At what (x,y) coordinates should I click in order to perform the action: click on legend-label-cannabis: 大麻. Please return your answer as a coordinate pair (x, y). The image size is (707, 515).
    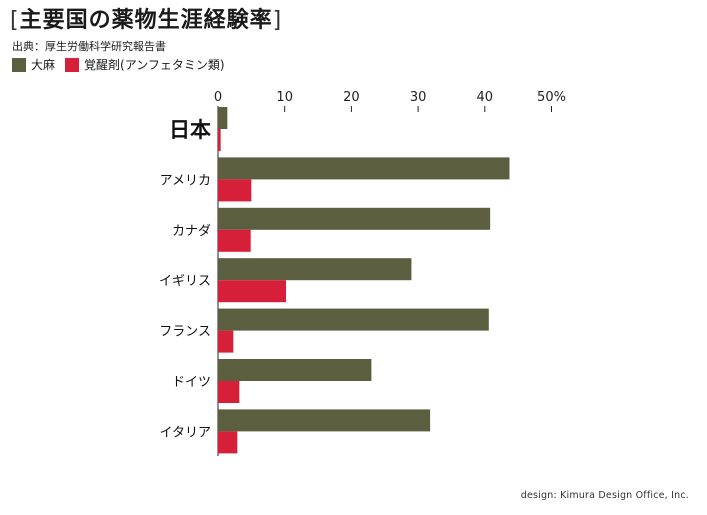
    Looking at the image, I should click on (43, 65).